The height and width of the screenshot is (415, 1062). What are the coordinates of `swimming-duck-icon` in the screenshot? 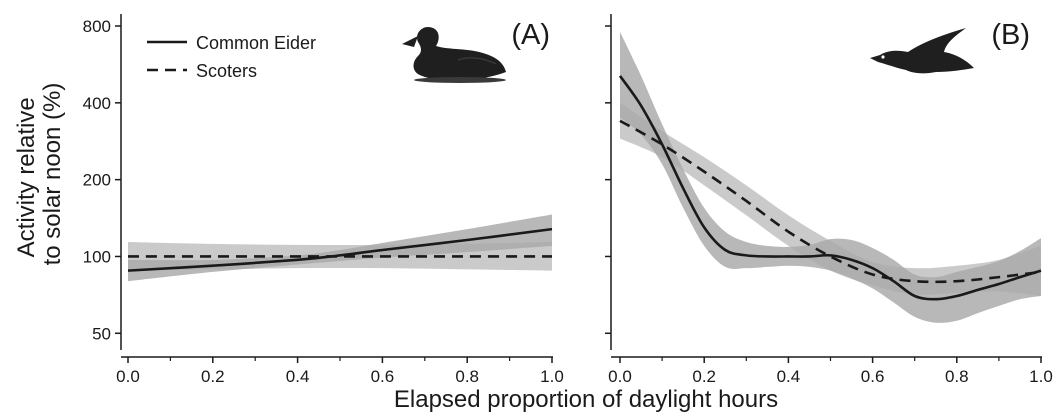 It's located at (454, 54).